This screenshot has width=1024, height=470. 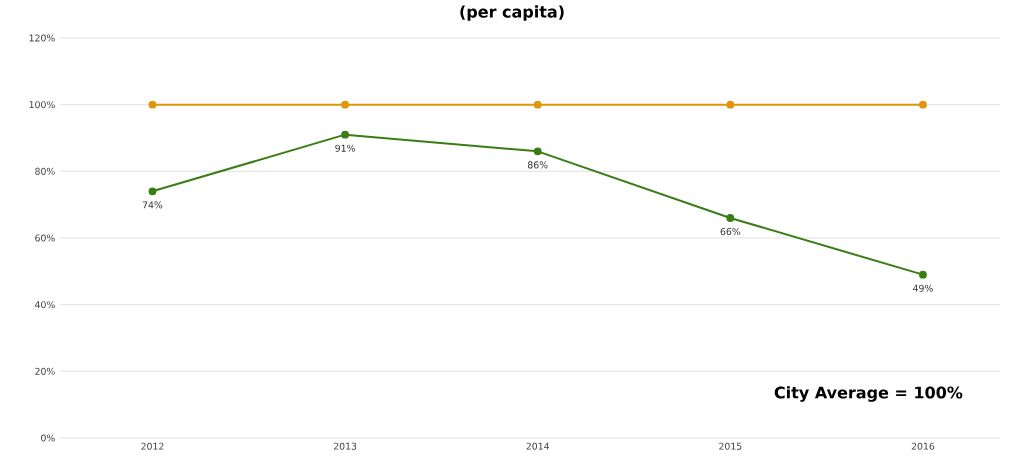 I want to click on y-tick-label: 100%, so click(x=42, y=105).